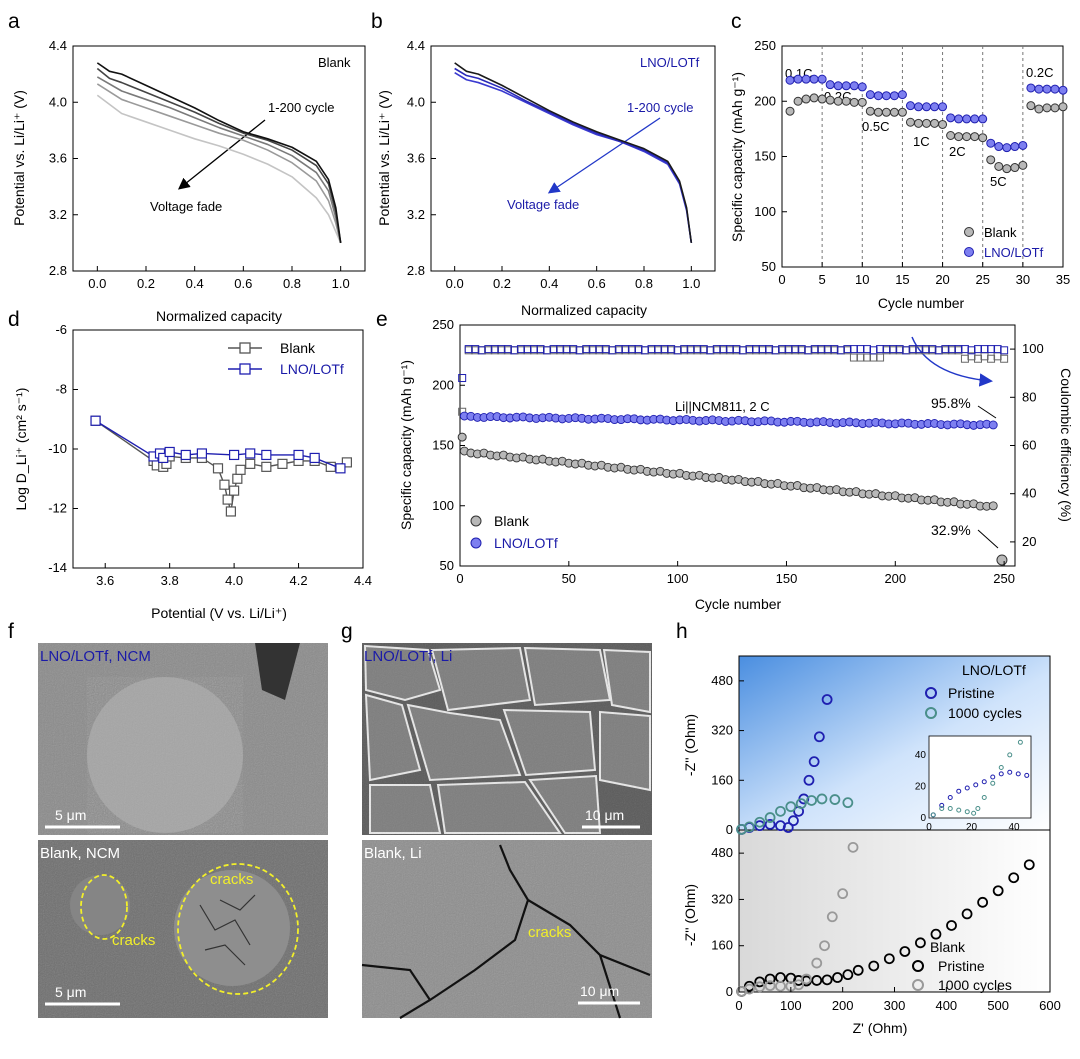 The image size is (1080, 1059). Describe the element at coordinates (918, 985) in the screenshot. I see `legend-h-blank-cycled-marker` at that location.